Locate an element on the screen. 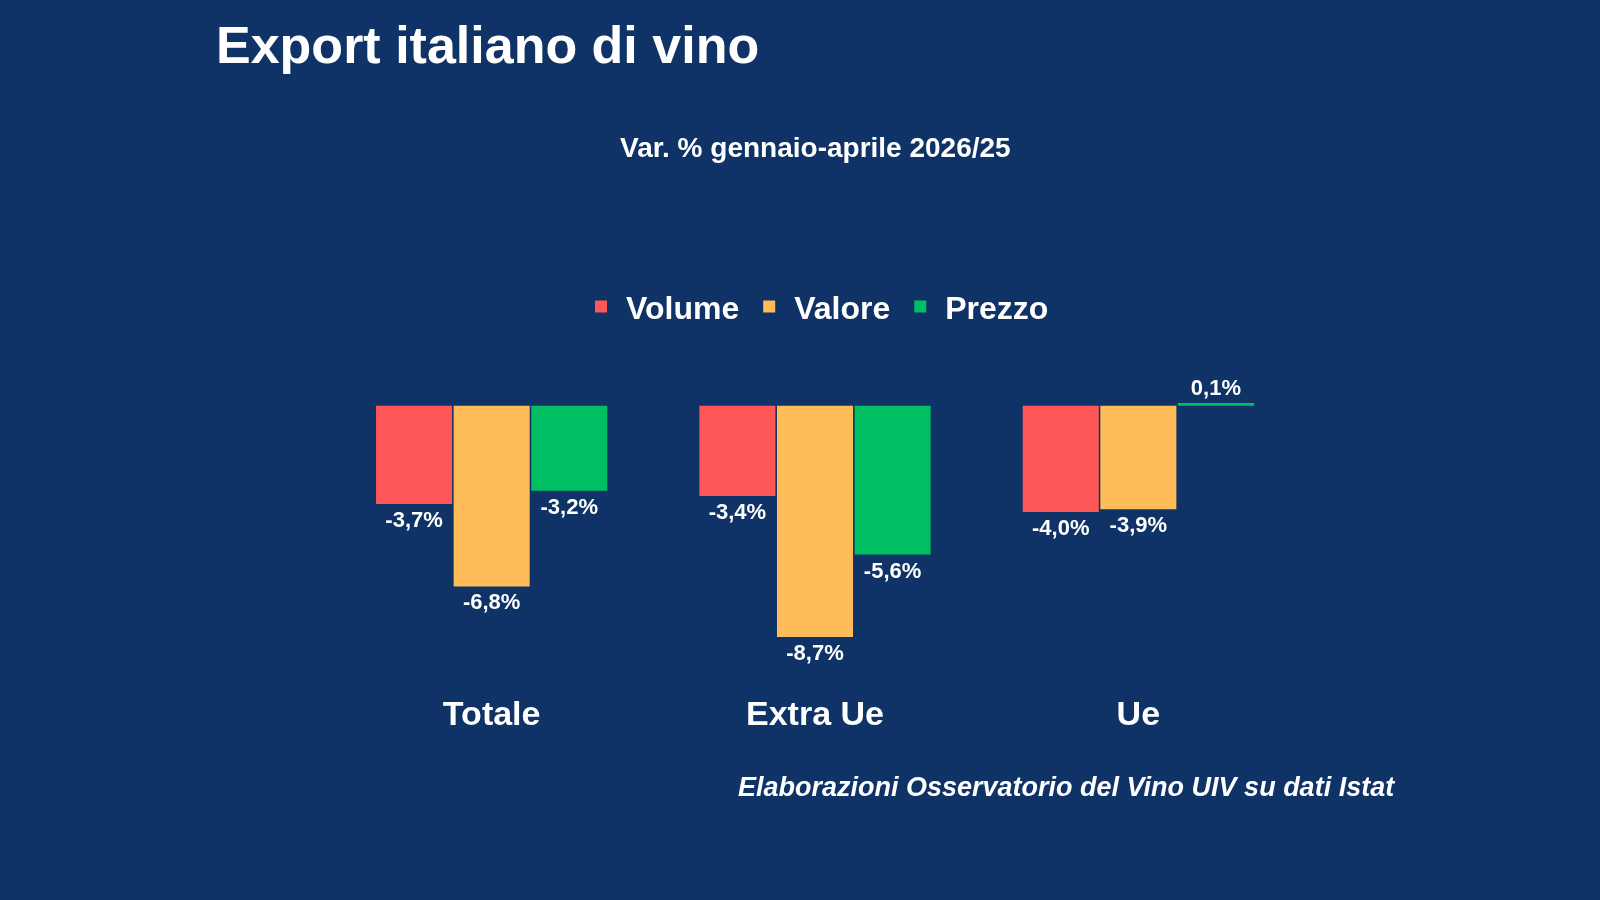 This screenshot has width=1600, height=900. legend-label: Volume is located at coordinates (683, 308).